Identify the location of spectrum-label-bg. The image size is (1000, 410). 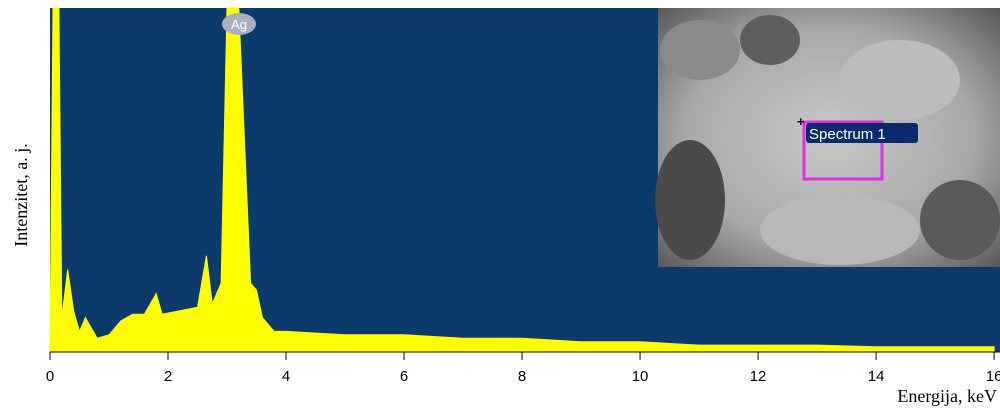
(862, 133).